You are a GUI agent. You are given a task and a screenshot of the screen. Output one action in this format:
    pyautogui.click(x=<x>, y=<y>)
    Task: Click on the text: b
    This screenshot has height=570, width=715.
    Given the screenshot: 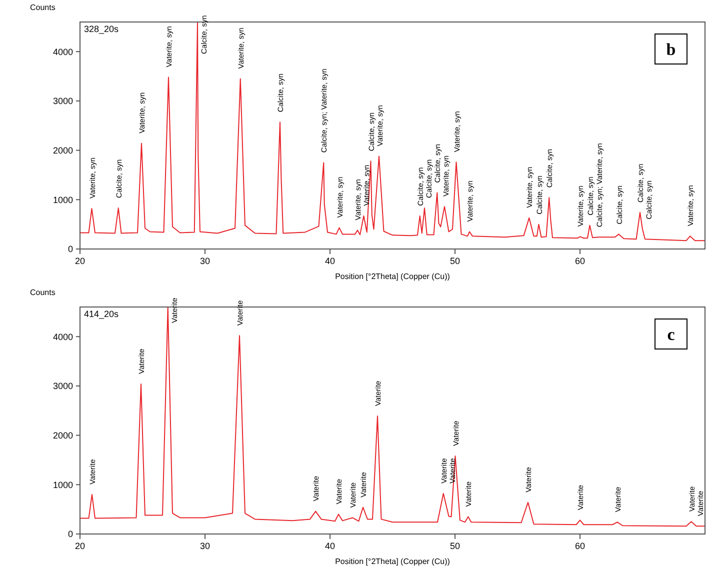 What is the action you would take?
    pyautogui.click(x=671, y=49)
    